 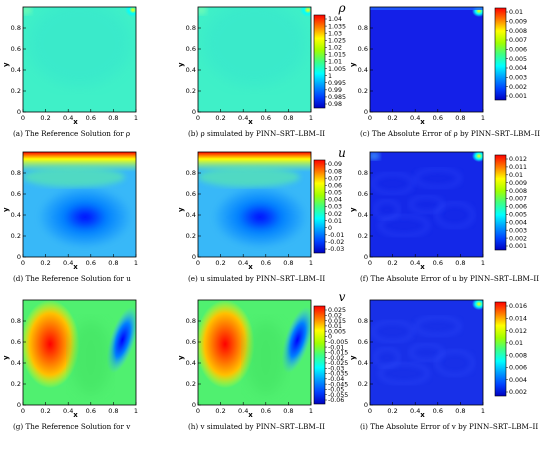 I want to click on colorbar-tick-label: 1.025, so click(x=337, y=40).